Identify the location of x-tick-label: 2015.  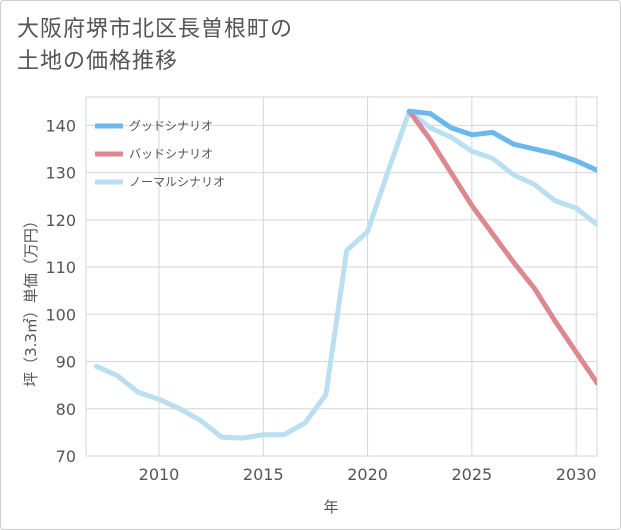
(263, 474).